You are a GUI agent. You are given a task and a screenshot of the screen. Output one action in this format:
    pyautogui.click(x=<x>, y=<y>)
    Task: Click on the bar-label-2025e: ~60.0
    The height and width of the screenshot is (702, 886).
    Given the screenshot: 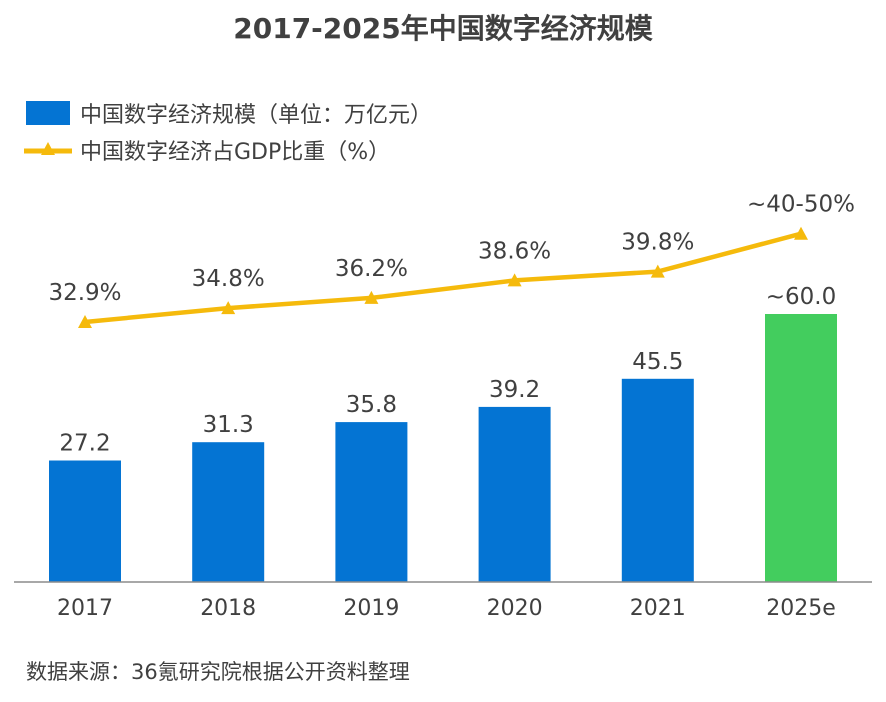 What is the action you would take?
    pyautogui.click(x=801, y=297)
    